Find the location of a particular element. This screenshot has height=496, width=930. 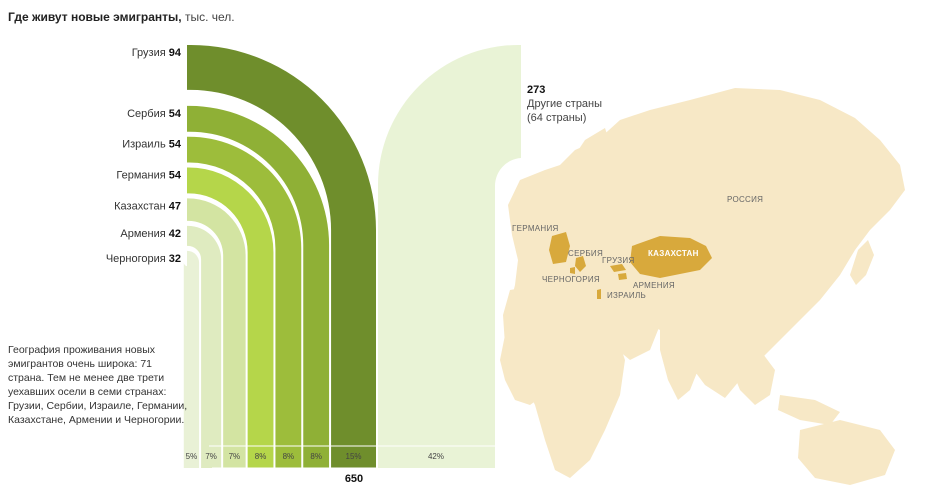

map-label-germany: ГЕРМАНИЯ is located at coordinates (535, 228).